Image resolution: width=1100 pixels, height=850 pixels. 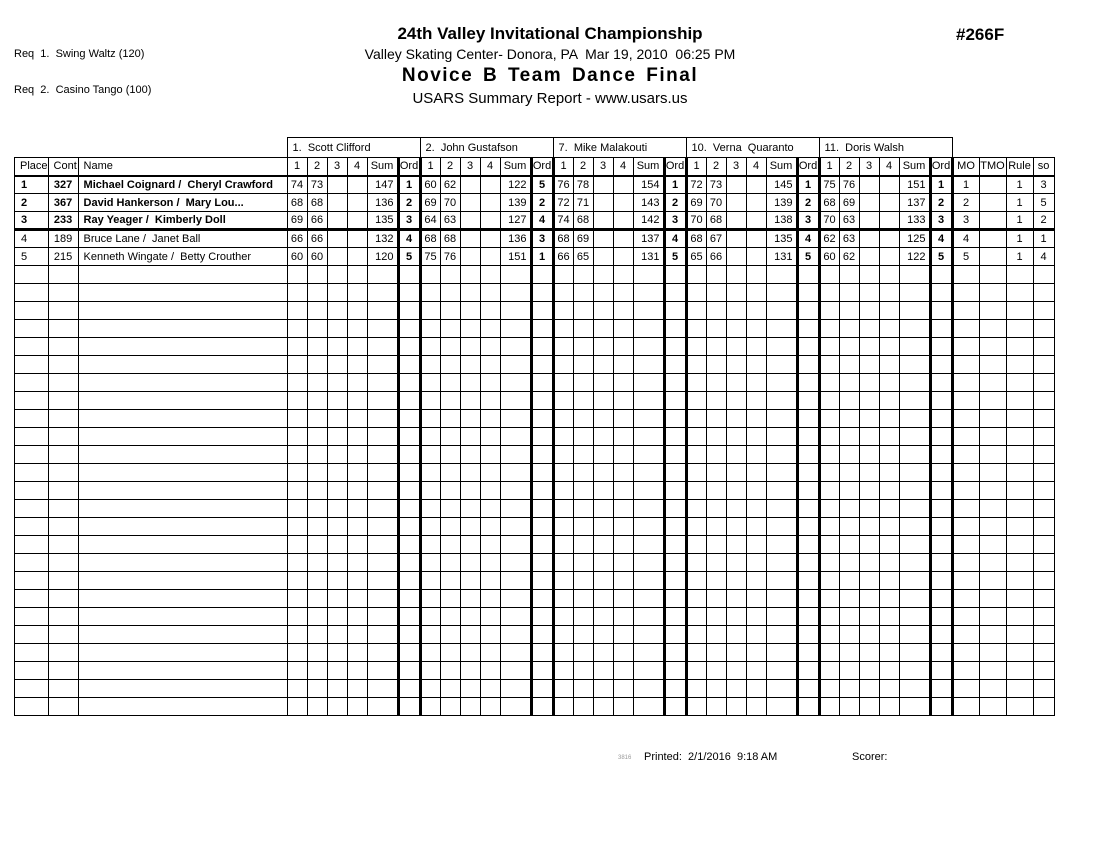 I want to click on score-cell: 63, so click(x=450, y=221).